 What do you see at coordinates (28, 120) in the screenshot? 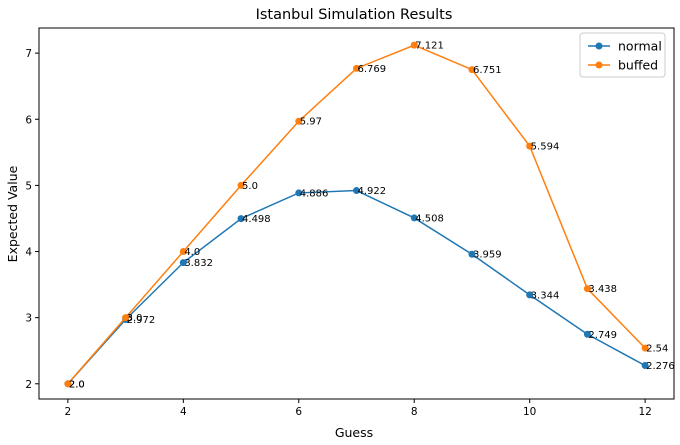
I see `y-tick-label: 6` at bounding box center [28, 120].